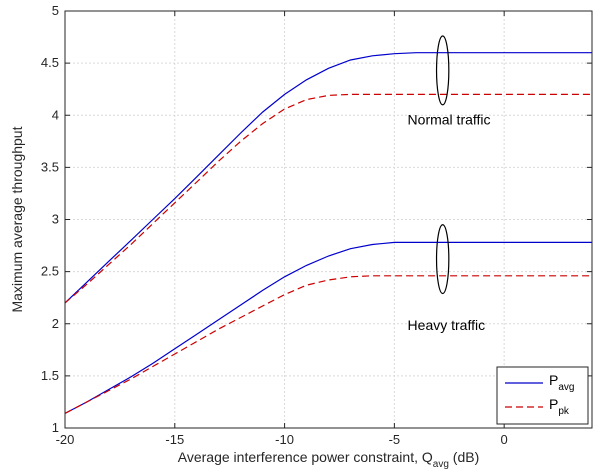 This screenshot has height=472, width=602. Describe the element at coordinates (50, 62) in the screenshot. I see `y-tick-label: 4.5` at that location.